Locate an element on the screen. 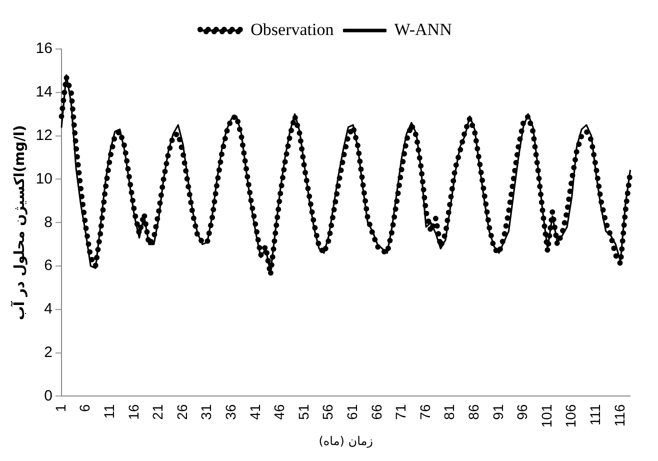  x-axis-title: زمان (ماه) is located at coordinates (346, 441).